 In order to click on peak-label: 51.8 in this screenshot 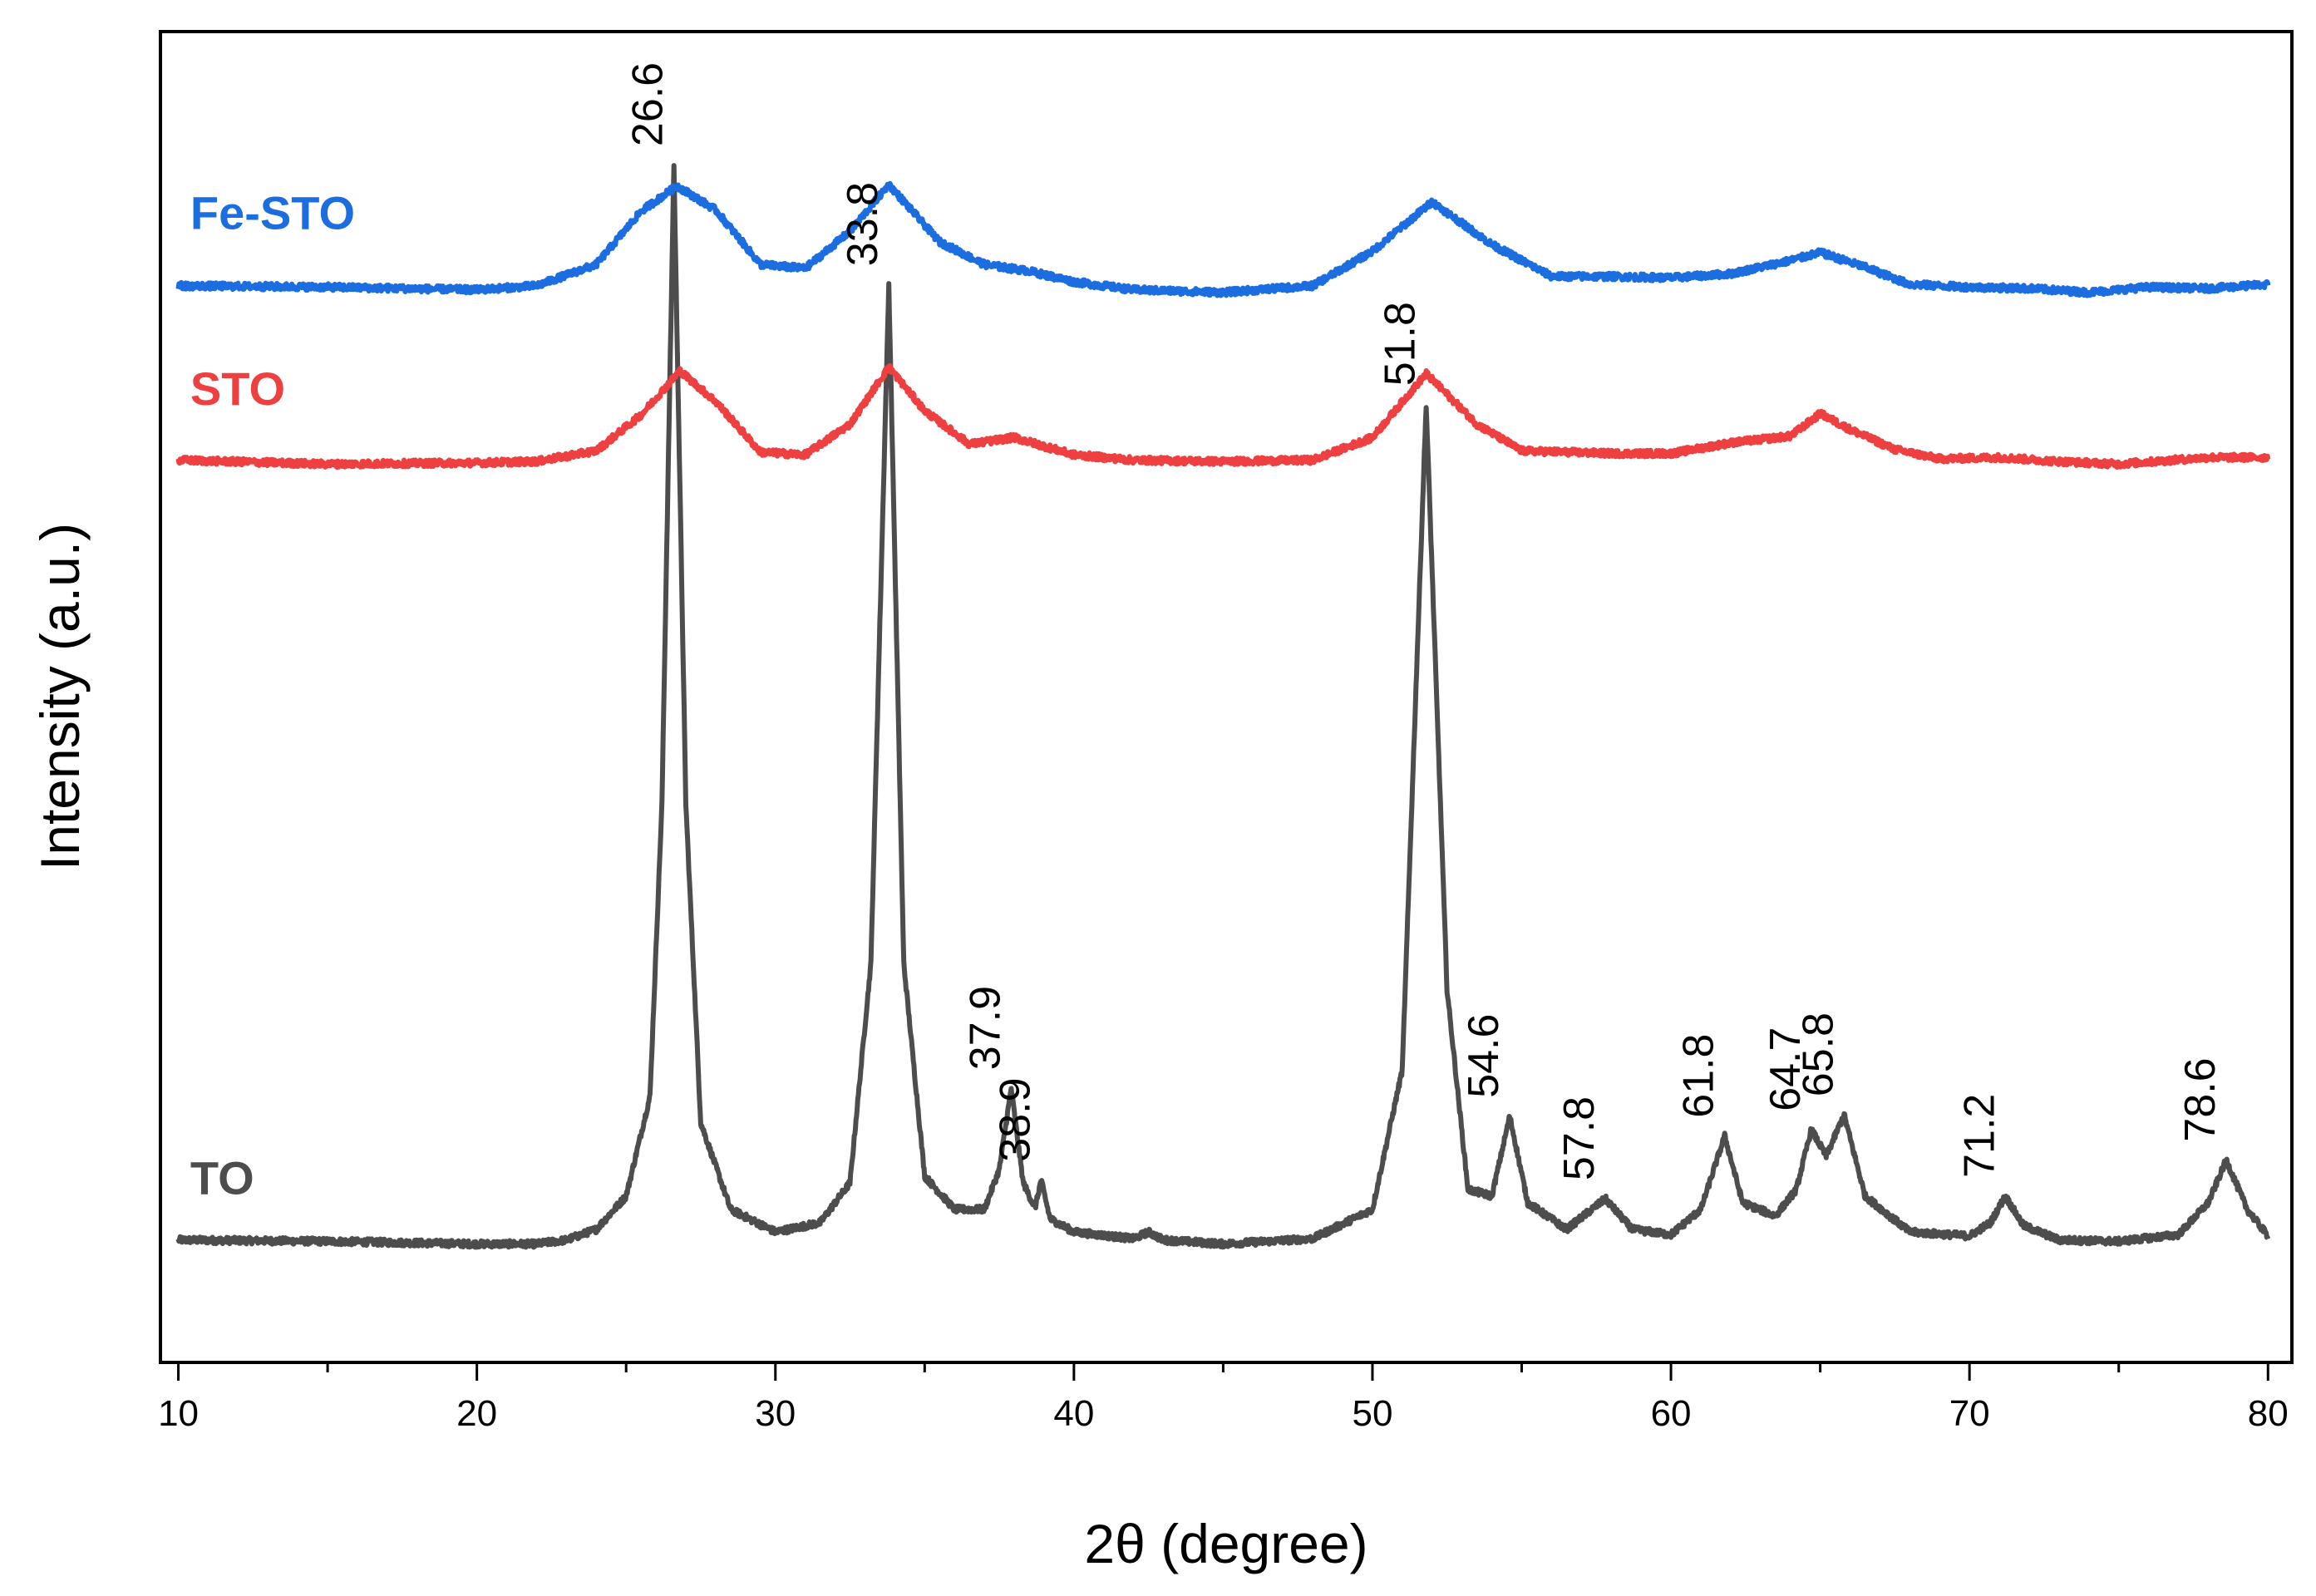, I will do `click(1401, 344)`.